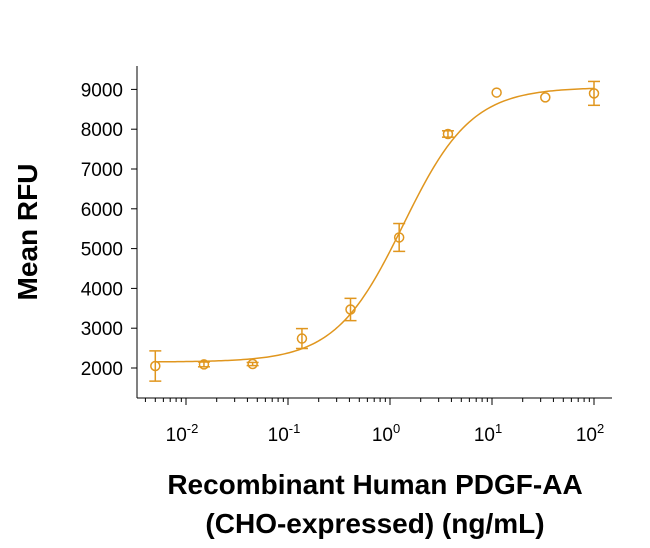  Describe the element at coordinates (488, 433) in the screenshot. I see `x-tick-label: 10¹` at that location.